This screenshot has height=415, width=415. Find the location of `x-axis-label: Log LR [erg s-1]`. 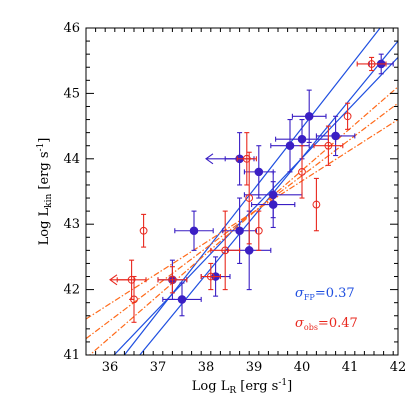

x-axis-label: Log LR [erg s-1] is located at coordinates (242, 387).